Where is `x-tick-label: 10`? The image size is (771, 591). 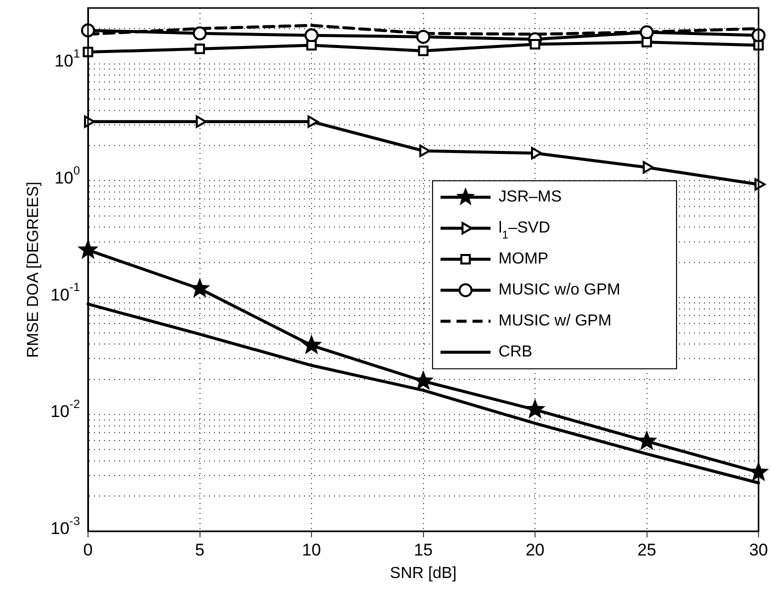
x-tick-label: 10 is located at coordinates (311, 550).